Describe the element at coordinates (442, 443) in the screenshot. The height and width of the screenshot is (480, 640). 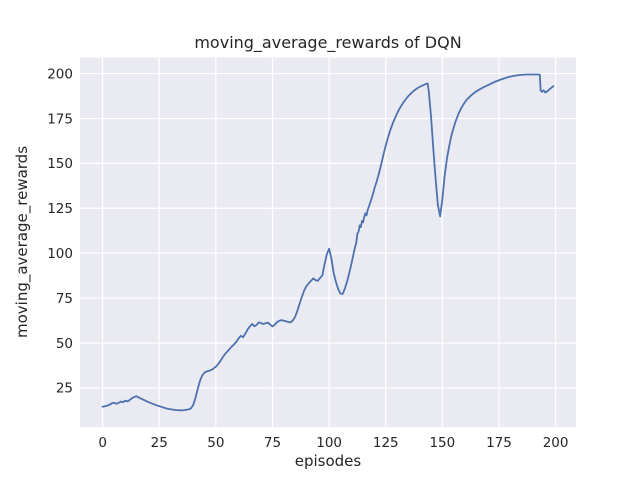
I see `x-tick-label: 150` at that location.